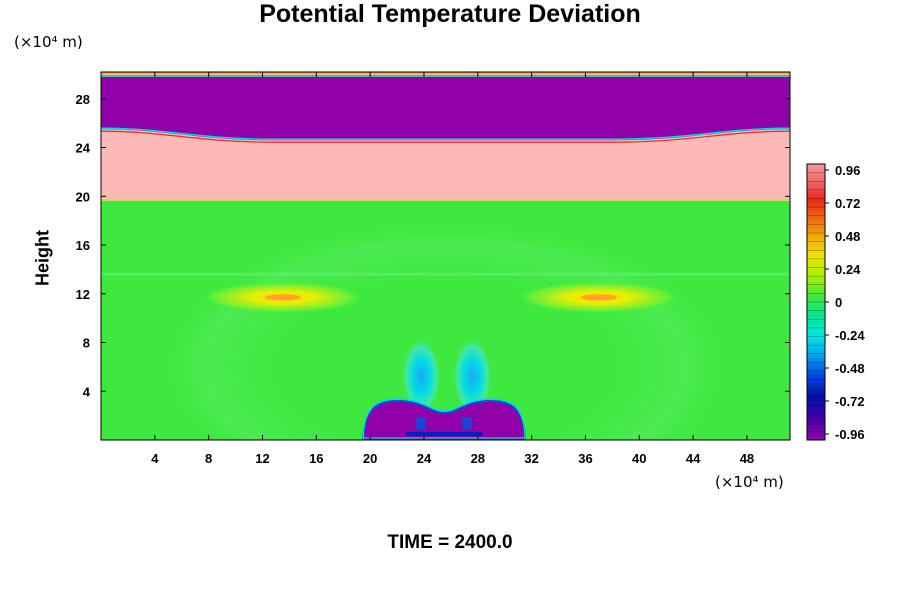  What do you see at coordinates (262, 458) in the screenshot?
I see `x-tick-label: 12` at bounding box center [262, 458].